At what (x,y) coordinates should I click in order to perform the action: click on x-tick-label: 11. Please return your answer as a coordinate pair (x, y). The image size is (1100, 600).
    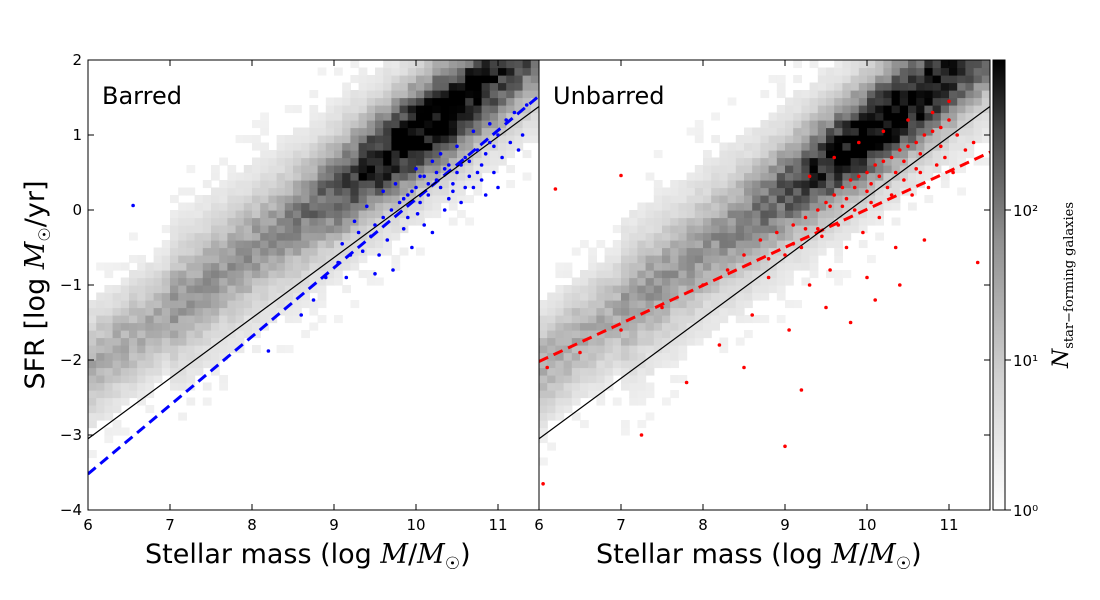
    Looking at the image, I should click on (948, 525).